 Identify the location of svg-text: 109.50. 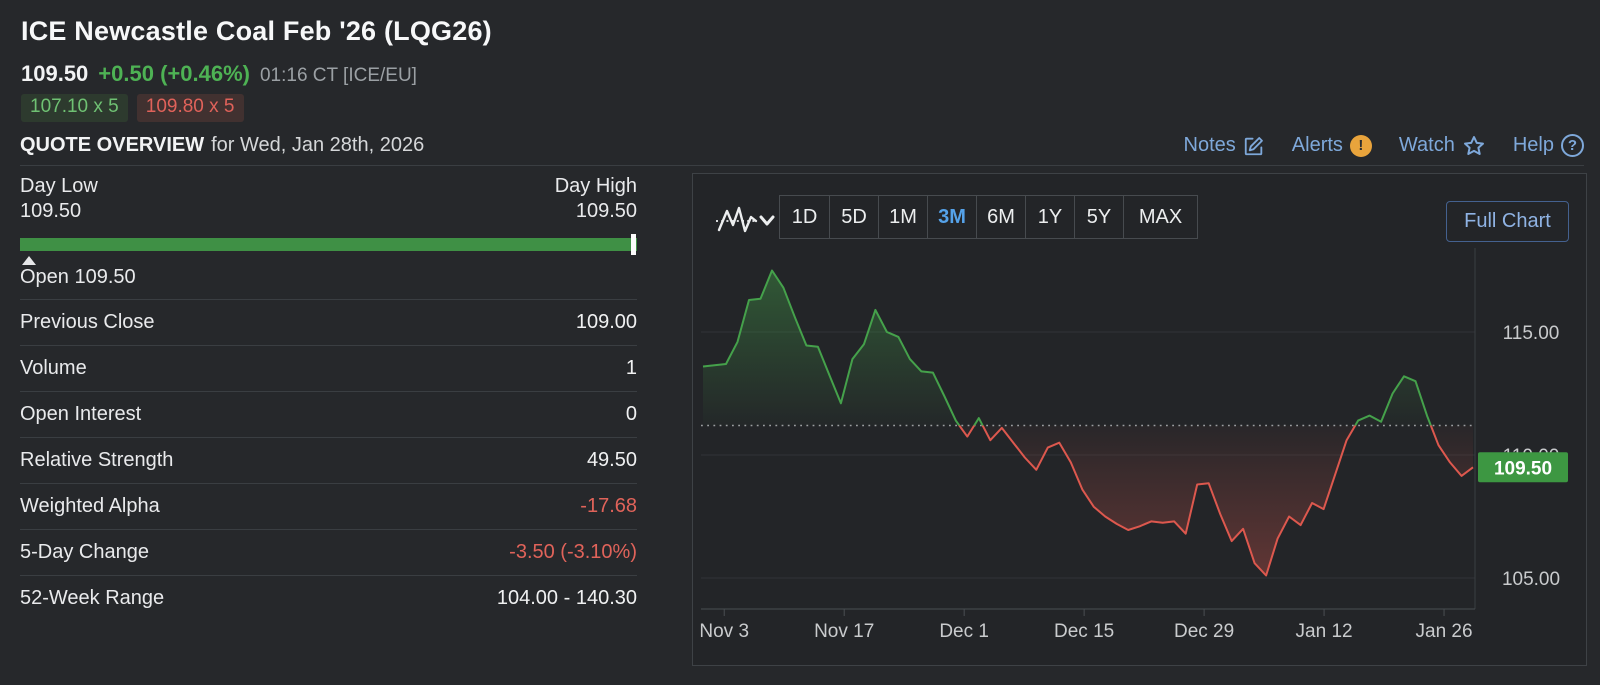
(1523, 468).